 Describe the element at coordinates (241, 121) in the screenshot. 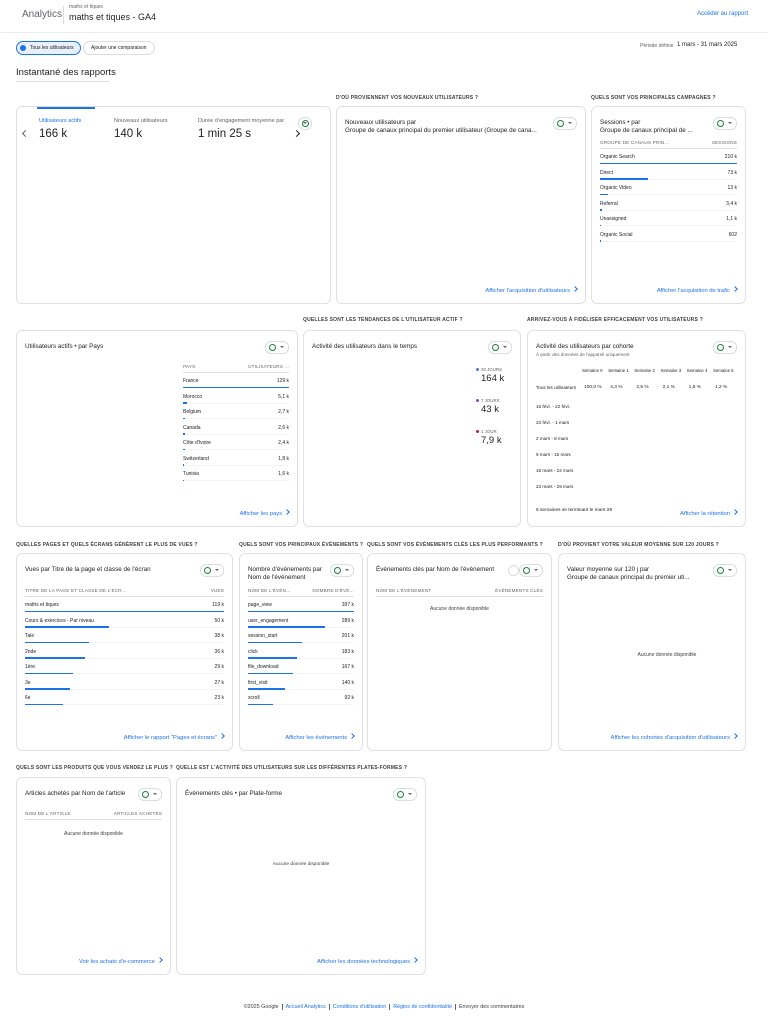

I see `metric-label: Durée d'engagement moyenne par` at that location.